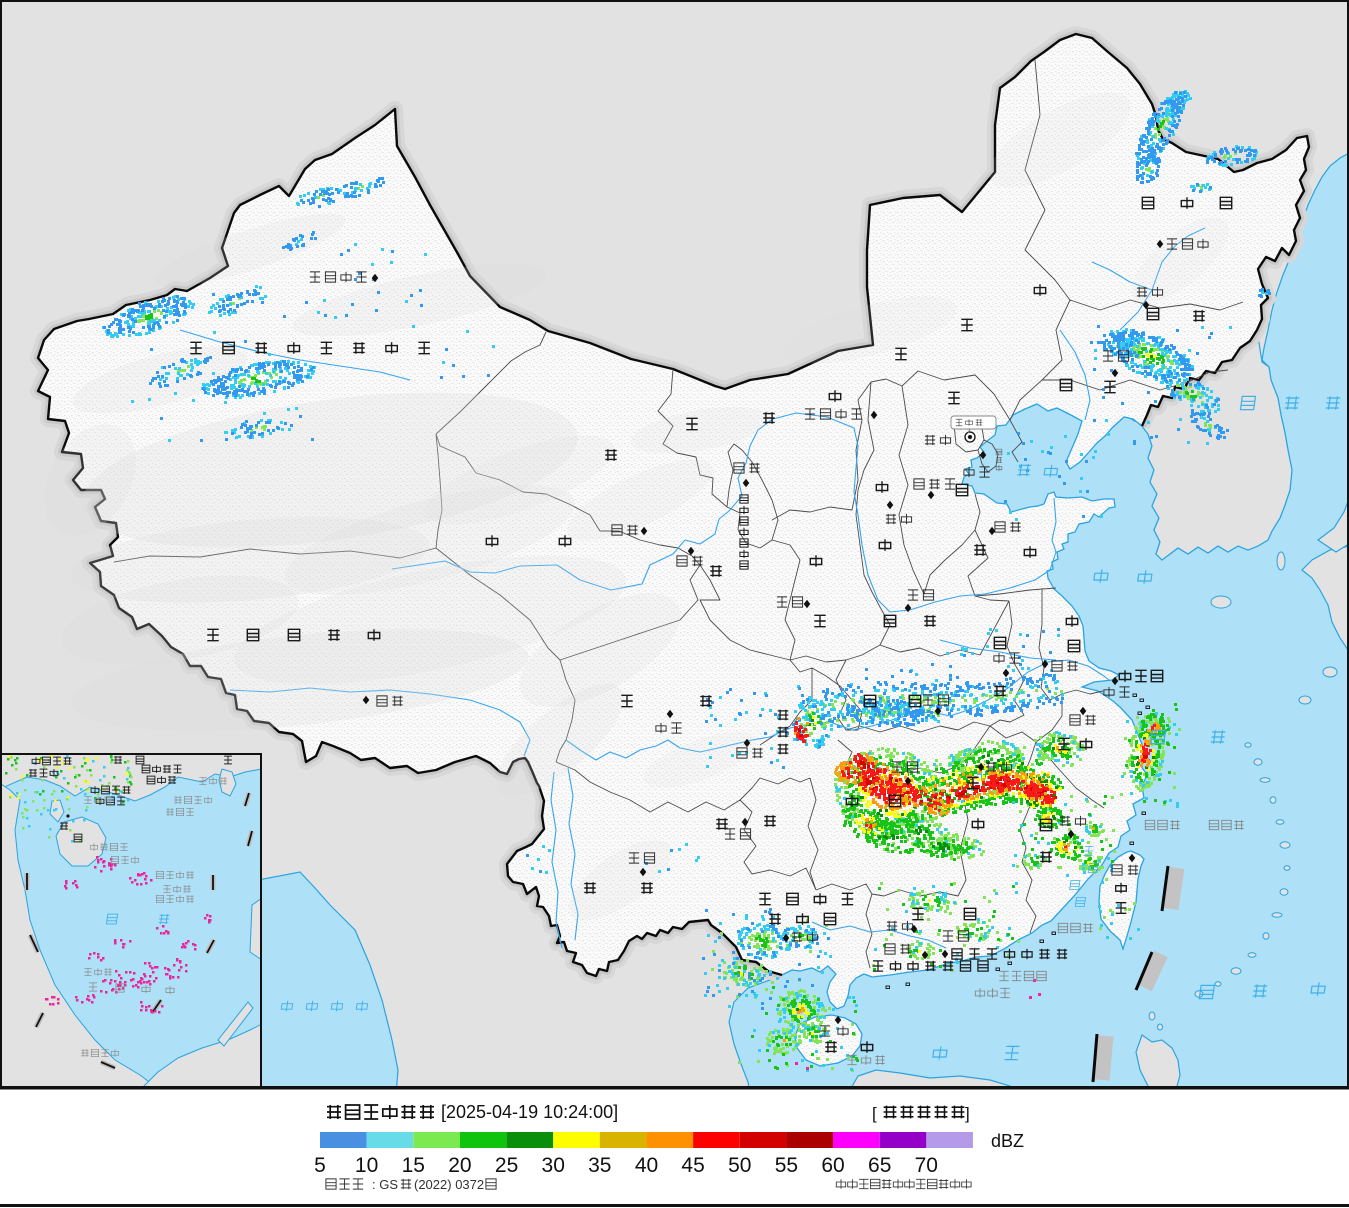  I want to click on svg-text: dBZ, so click(1007, 1141).